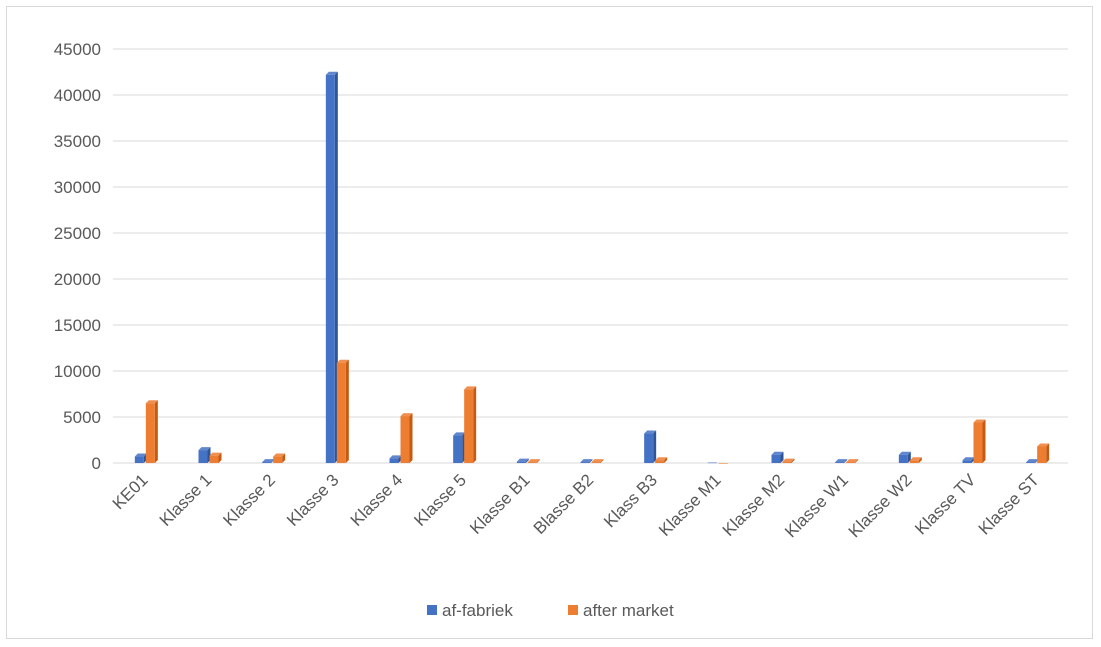  What do you see at coordinates (754, 505) in the screenshot?
I see `x-tick-label: Klasse M2` at bounding box center [754, 505].